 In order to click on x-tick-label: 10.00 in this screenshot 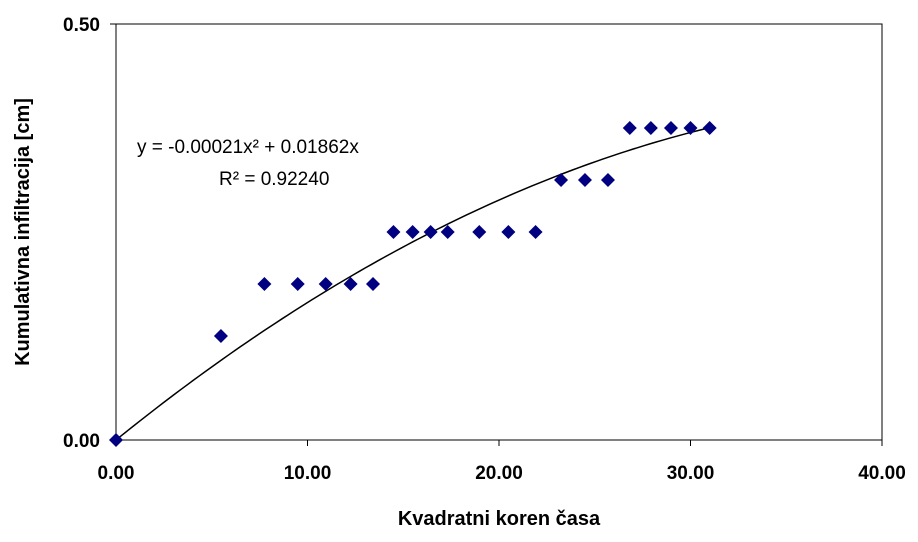, I will do `click(308, 473)`.